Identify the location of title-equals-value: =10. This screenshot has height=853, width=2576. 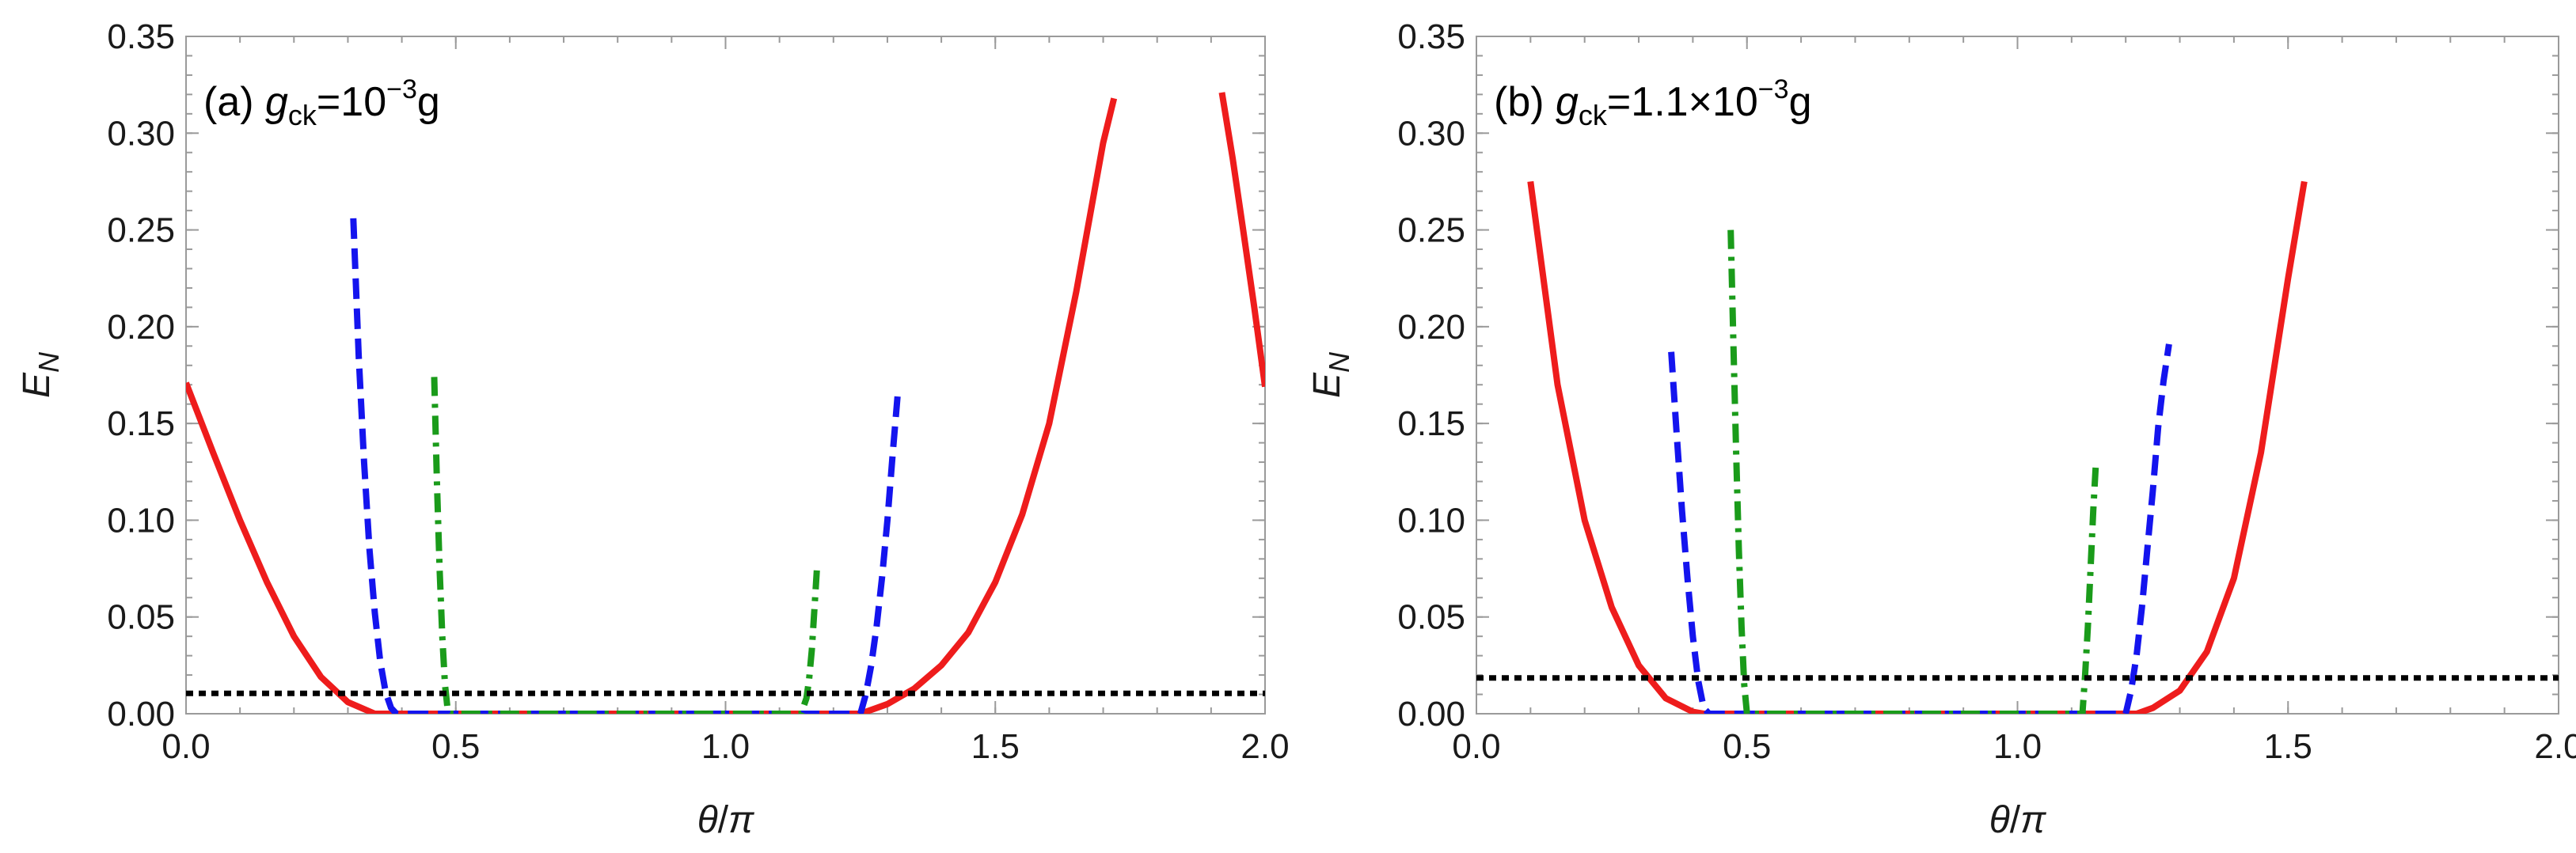
(351, 102).